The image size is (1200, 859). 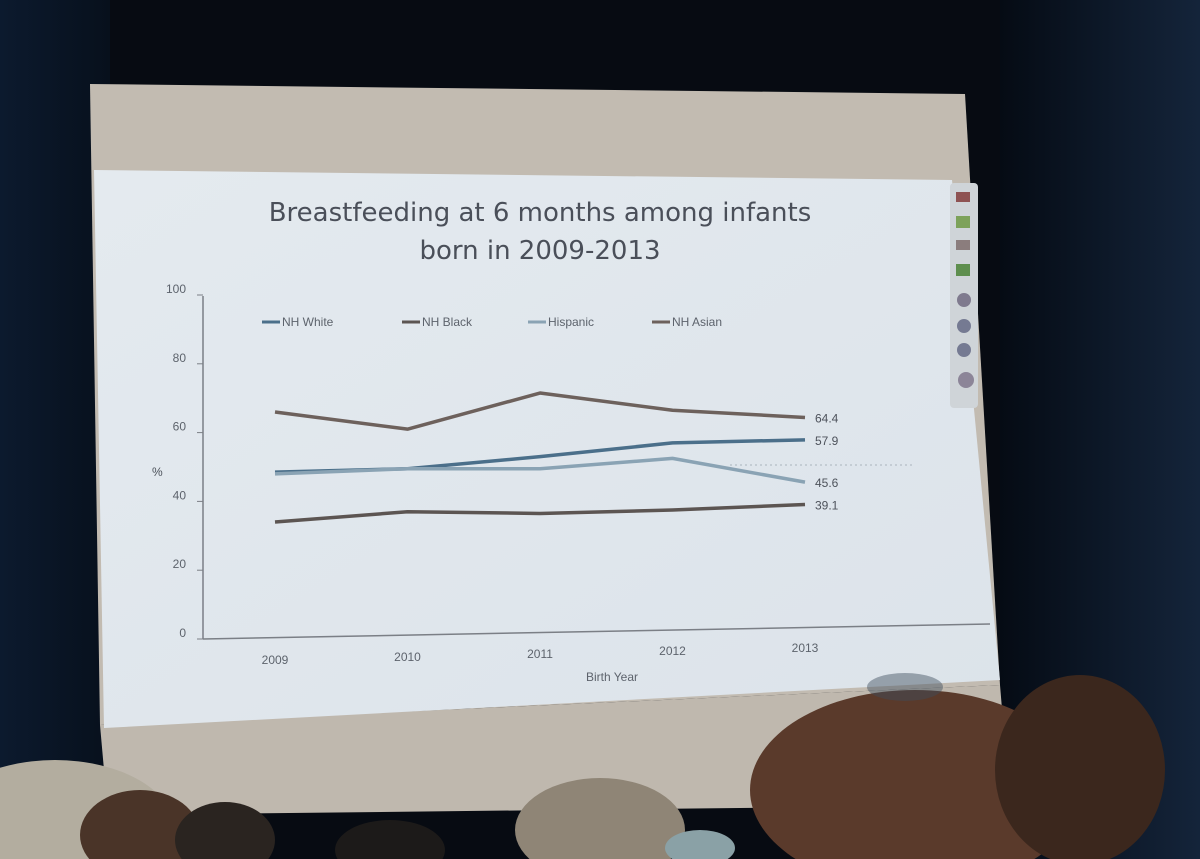 I want to click on series-line-nh-asian, so click(x=540, y=411).